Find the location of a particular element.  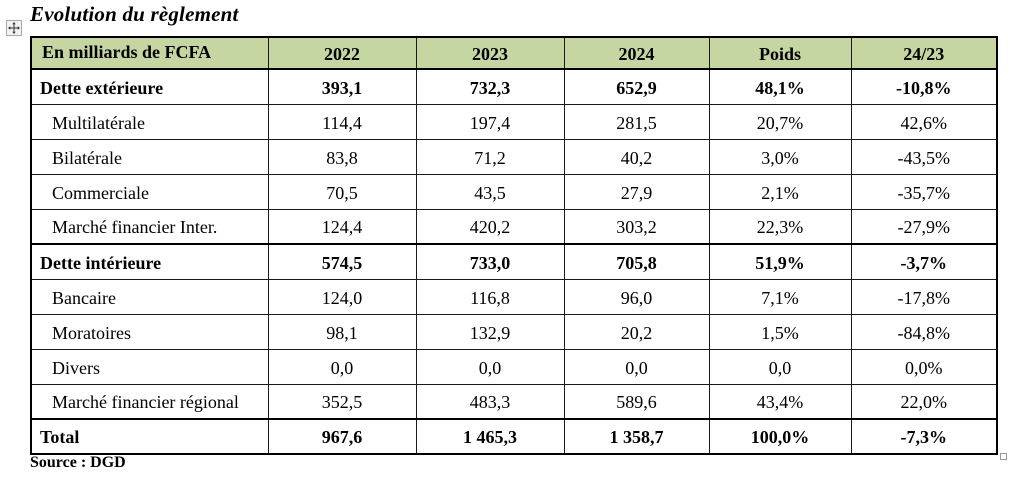

row-label: Multilatérale is located at coordinates (149, 121).